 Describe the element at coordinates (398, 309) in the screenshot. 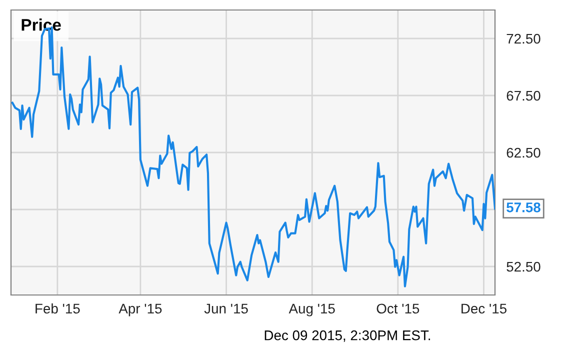

I see `x-tick-label: Oct '15` at that location.